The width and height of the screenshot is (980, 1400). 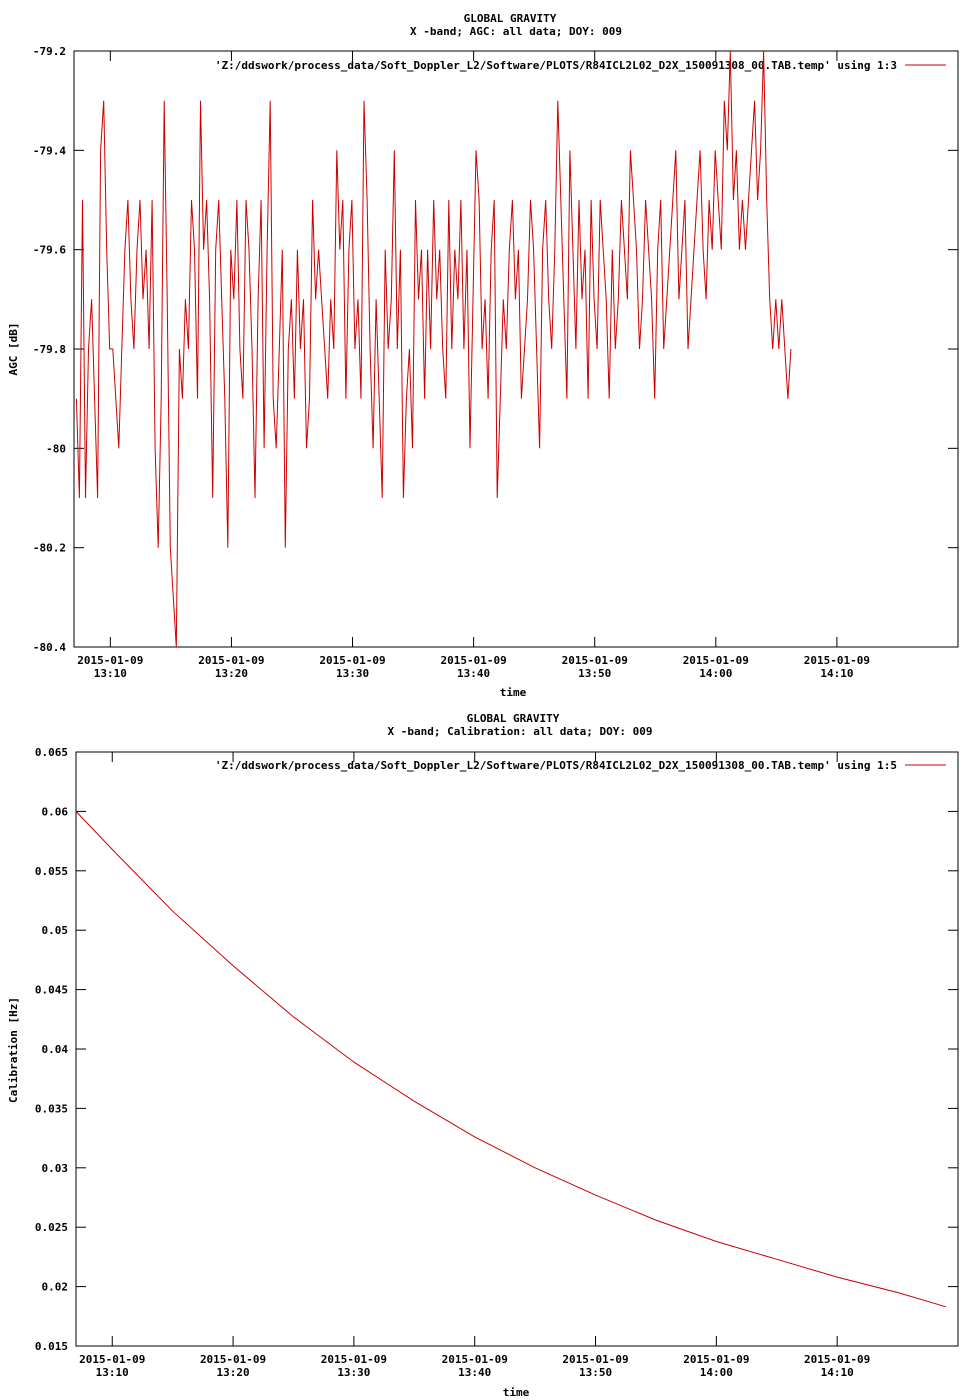 I want to click on chart-calibration-y-label: Calibration [Hz], so click(x=13, y=1050).